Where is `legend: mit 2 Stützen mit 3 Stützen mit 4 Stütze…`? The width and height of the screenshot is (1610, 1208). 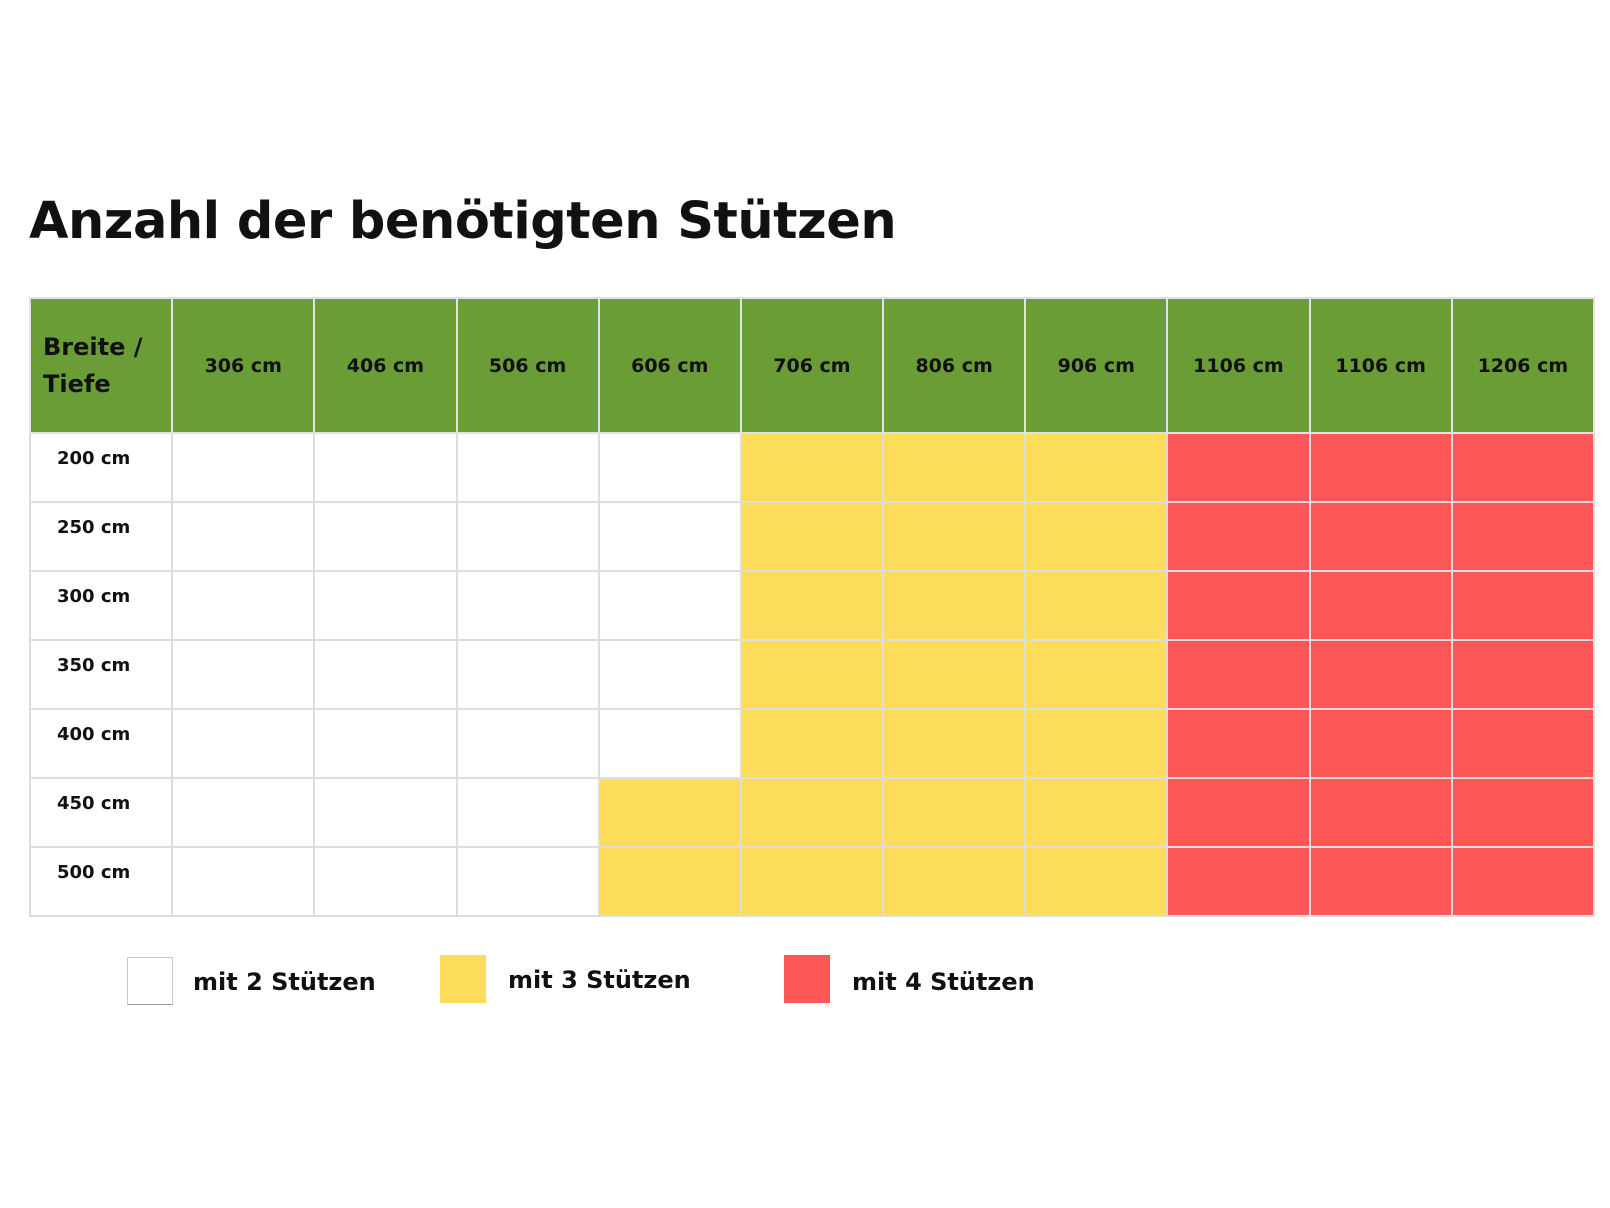 legend: mit 2 Stützen mit 3 Stützen mit 4 Stütze… is located at coordinates (805, 986).